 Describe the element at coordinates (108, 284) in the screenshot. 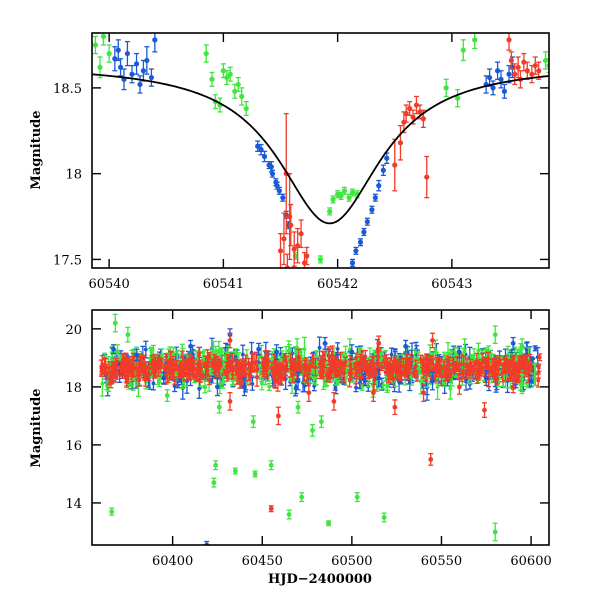

I see `top-xtick-label: 60540` at that location.